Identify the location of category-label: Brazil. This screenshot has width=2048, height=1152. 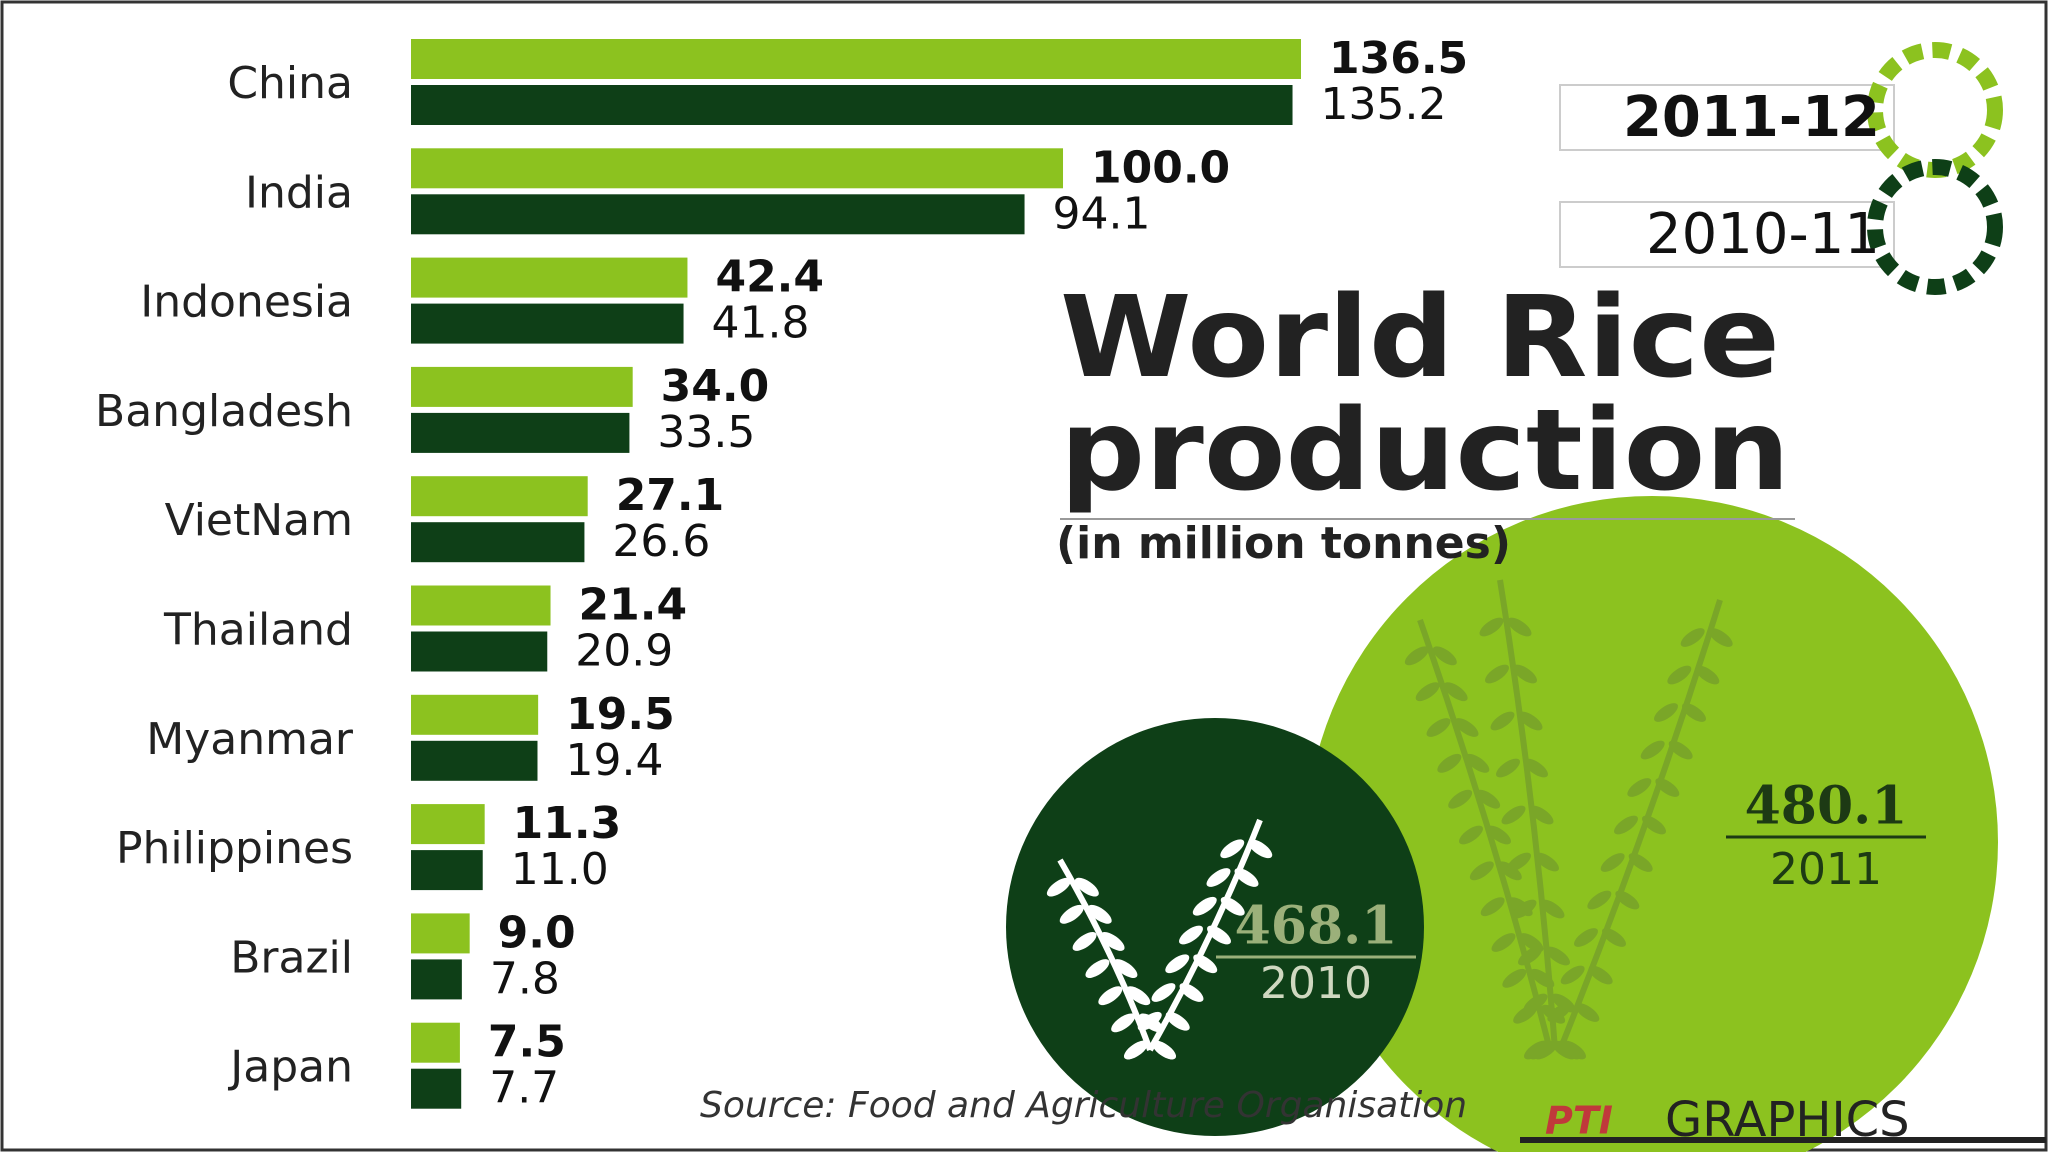
(291, 957).